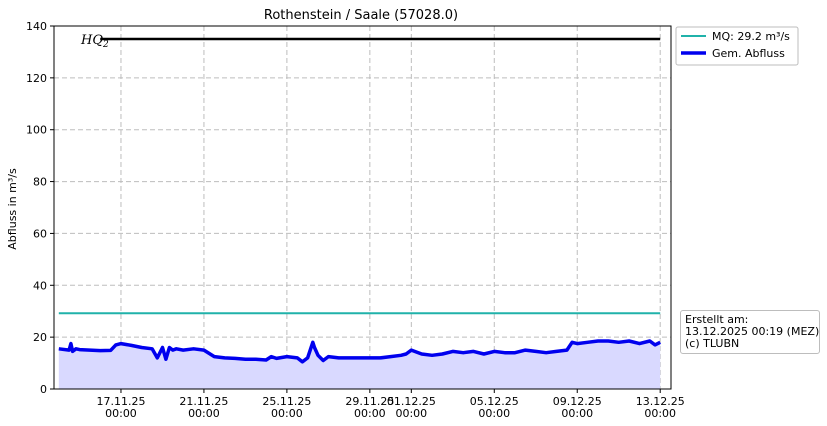  Describe the element at coordinates (36, 78) in the screenshot. I see `y-tick-label: 120` at that location.